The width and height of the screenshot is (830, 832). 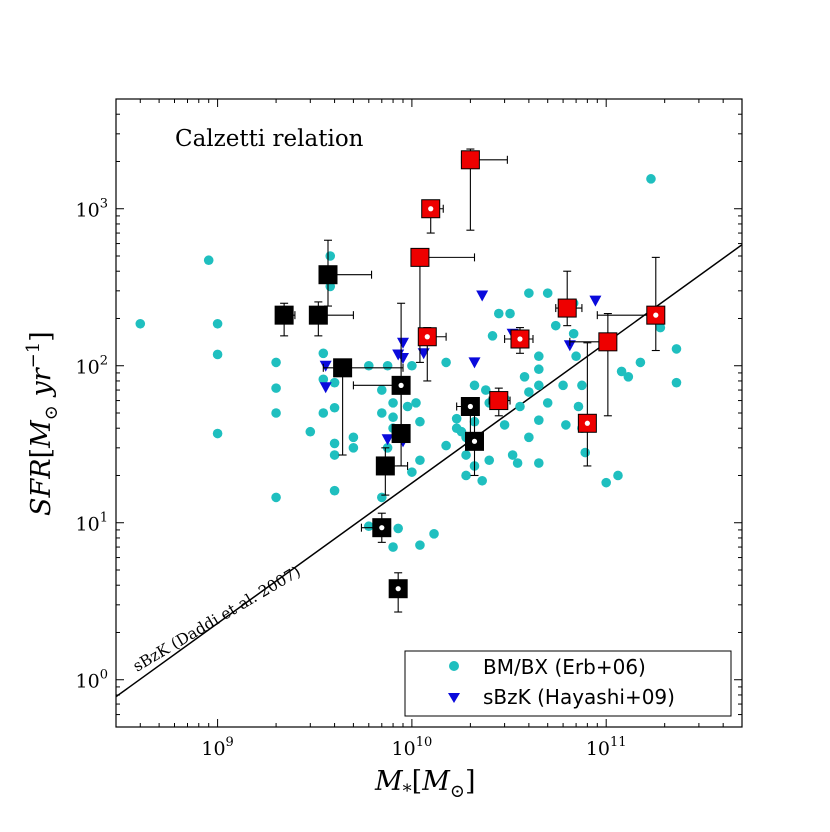 What do you see at coordinates (417, 781) in the screenshot?
I see `x-label-open: [` at bounding box center [417, 781].